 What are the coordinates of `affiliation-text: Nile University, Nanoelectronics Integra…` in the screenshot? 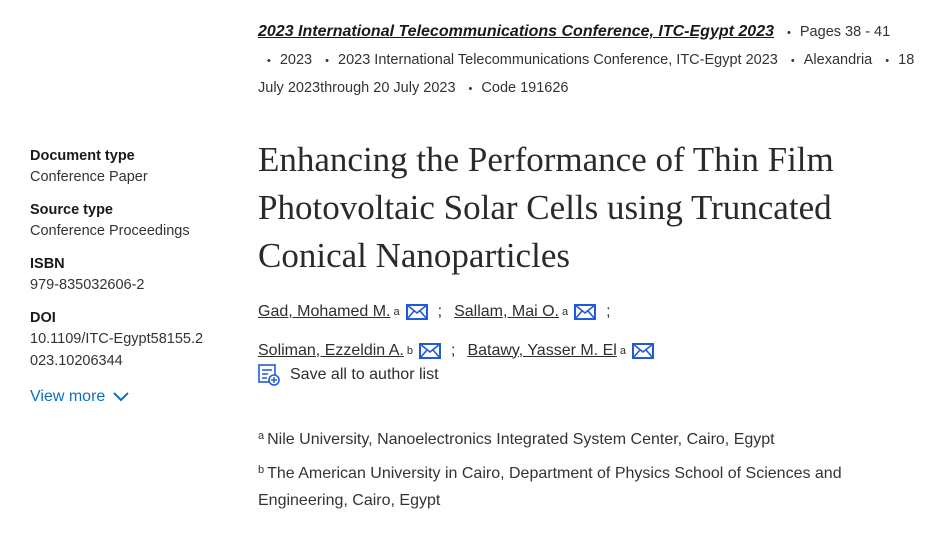 It's located at (521, 439).